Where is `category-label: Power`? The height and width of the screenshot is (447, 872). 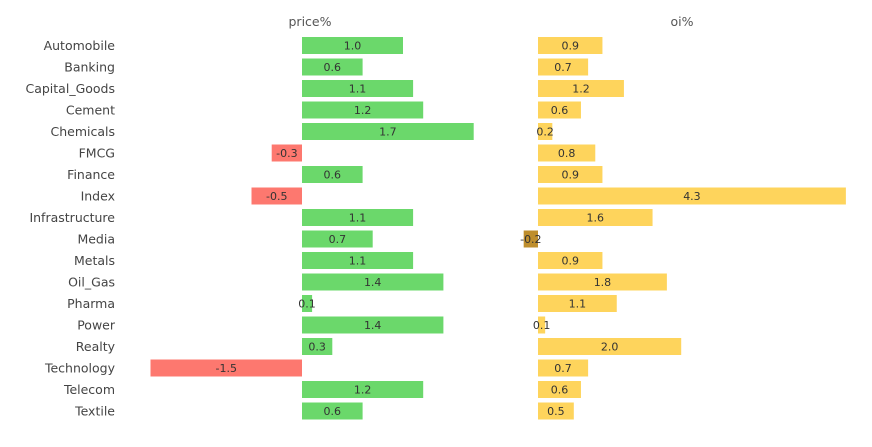 category-label: Power is located at coordinates (96, 325).